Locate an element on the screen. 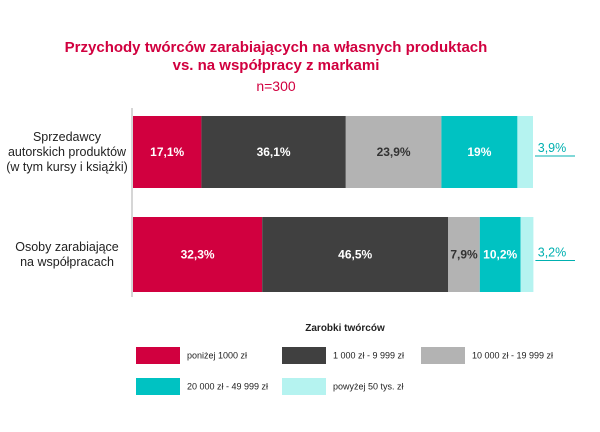 Image resolution: width=600 pixels, height=432 pixels. legend-title: Zarobki twórców is located at coordinates (345, 328).